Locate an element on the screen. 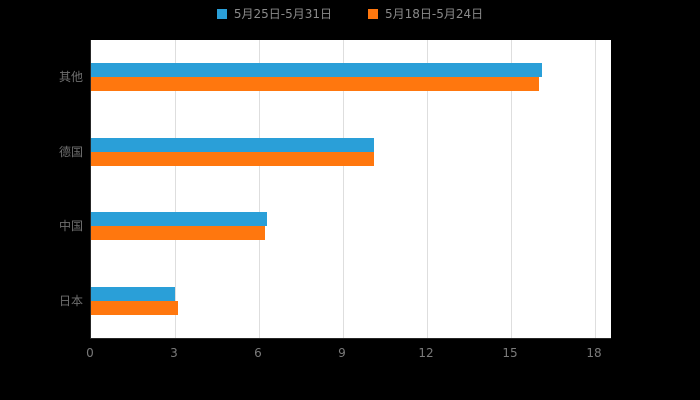 The image size is (700, 400). x-axis-label-12: 12 is located at coordinates (426, 353).